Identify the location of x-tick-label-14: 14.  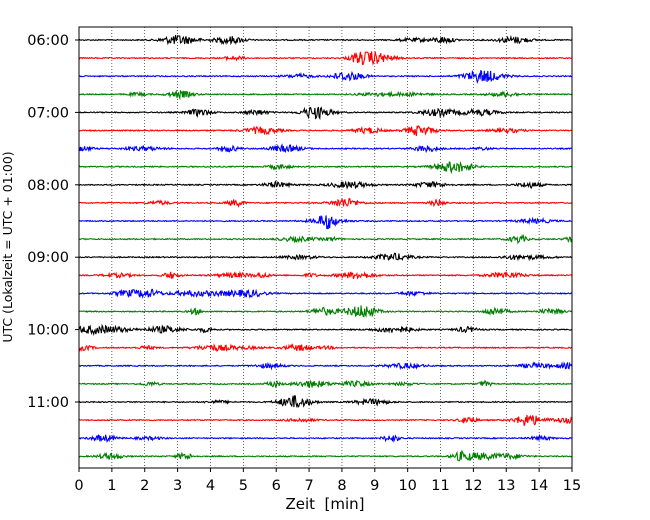
(539, 486).